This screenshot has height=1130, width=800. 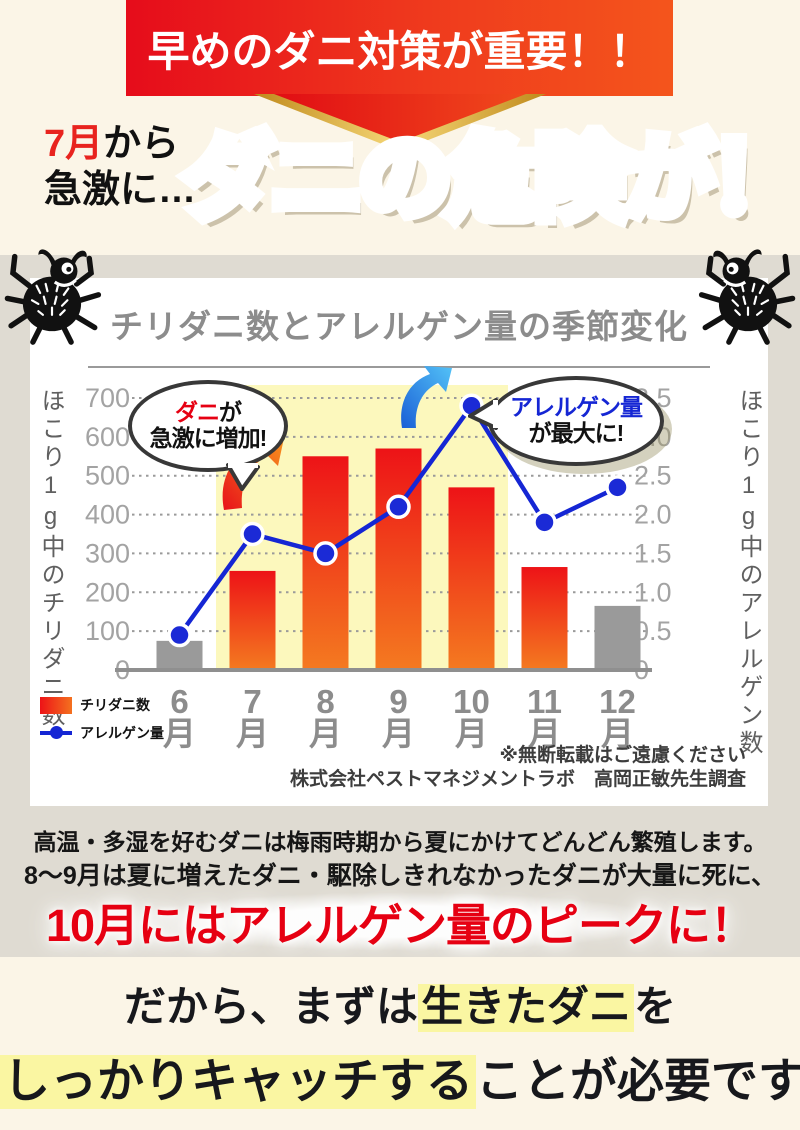 What do you see at coordinates (471, 717) in the screenshot?
I see `x-tick-10月: 10 月` at bounding box center [471, 717].